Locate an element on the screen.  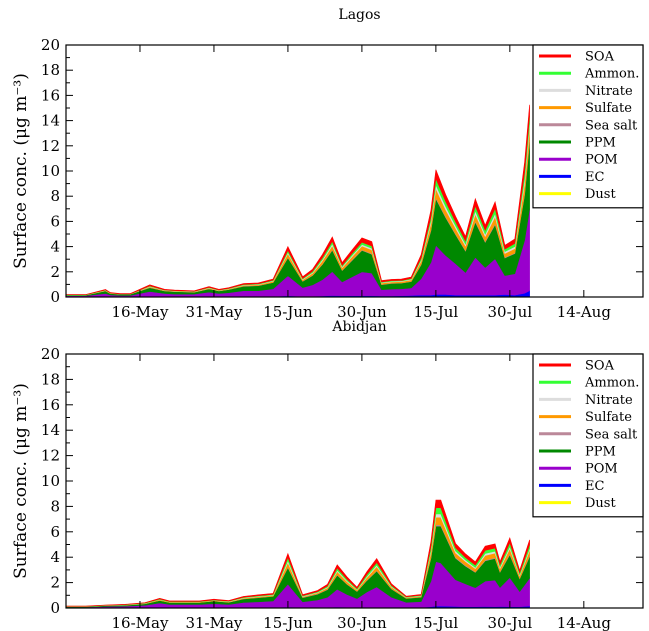
chart-title: Lagos is located at coordinates (359, 15).